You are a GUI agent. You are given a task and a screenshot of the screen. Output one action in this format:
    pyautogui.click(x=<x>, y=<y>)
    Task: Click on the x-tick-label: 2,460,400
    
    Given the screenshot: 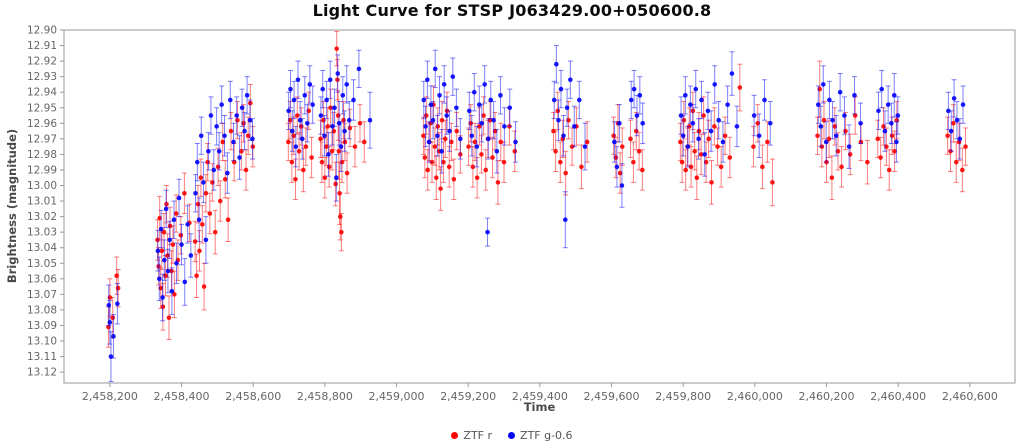 What is the action you would take?
    pyautogui.click(x=898, y=396)
    